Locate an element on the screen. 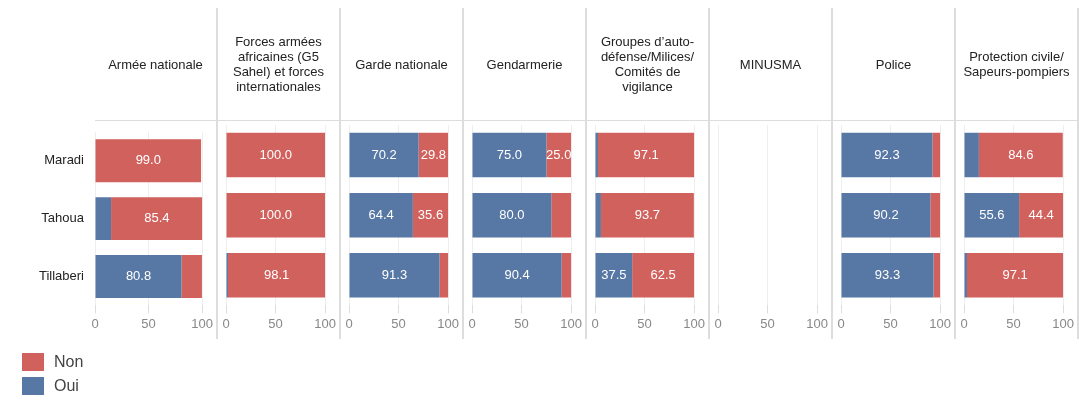  data-label: 62.5 is located at coordinates (663, 274).